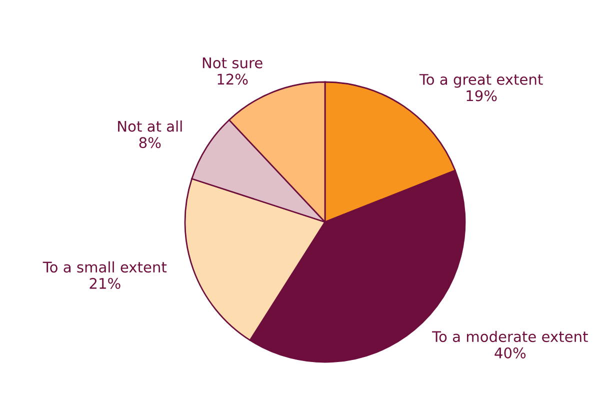  Describe the element at coordinates (232, 63) in the screenshot. I see `slice-label: Not sure` at that location.